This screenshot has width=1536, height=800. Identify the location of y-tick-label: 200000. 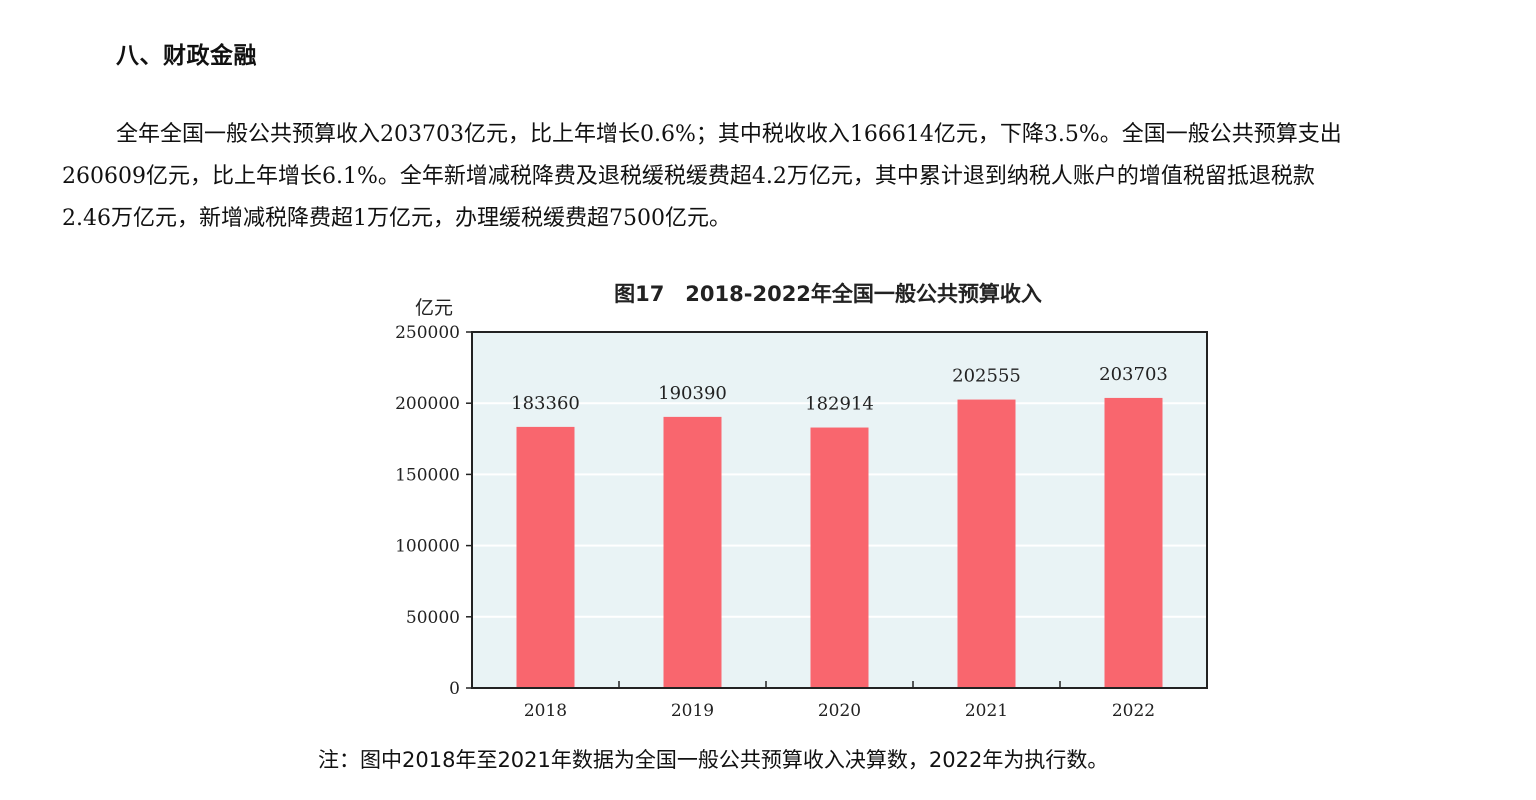
(427, 404).